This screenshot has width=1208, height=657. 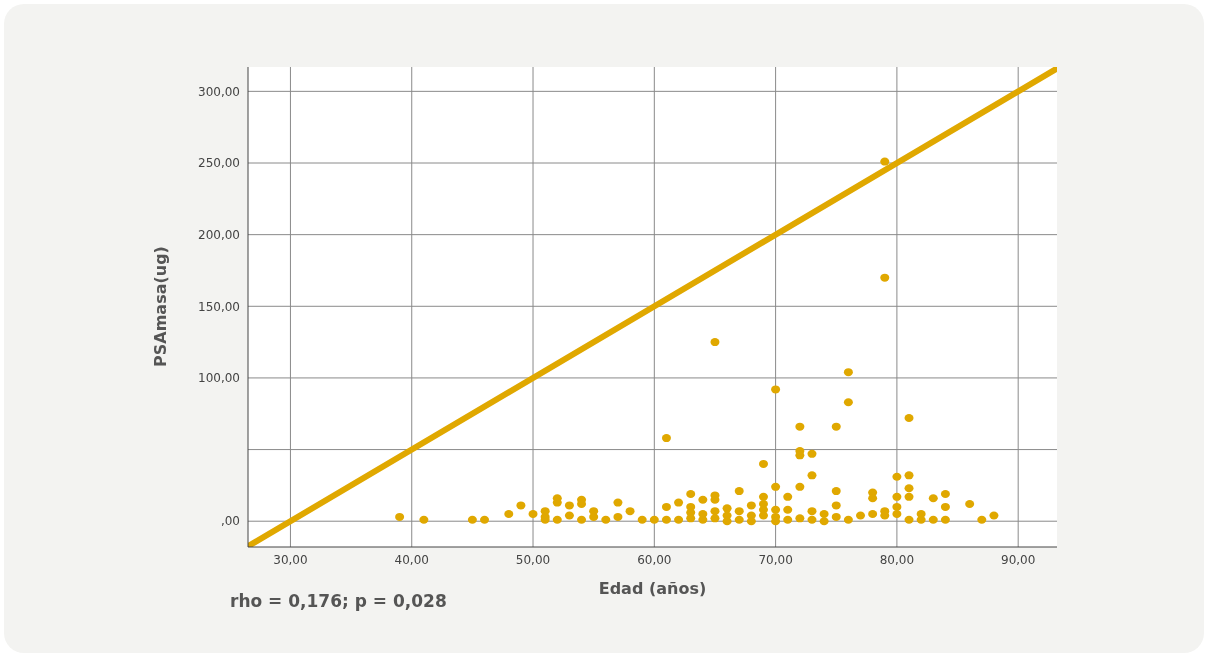 What do you see at coordinates (654, 559) in the screenshot?
I see `x-tick-label: 60,00` at bounding box center [654, 559].